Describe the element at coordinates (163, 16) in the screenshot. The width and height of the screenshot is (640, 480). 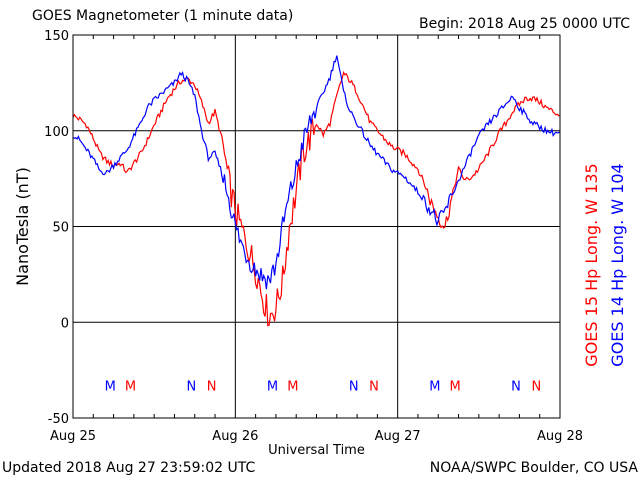
I see `chart-title: GOES Magnetometer (1 minute data)` at that location.